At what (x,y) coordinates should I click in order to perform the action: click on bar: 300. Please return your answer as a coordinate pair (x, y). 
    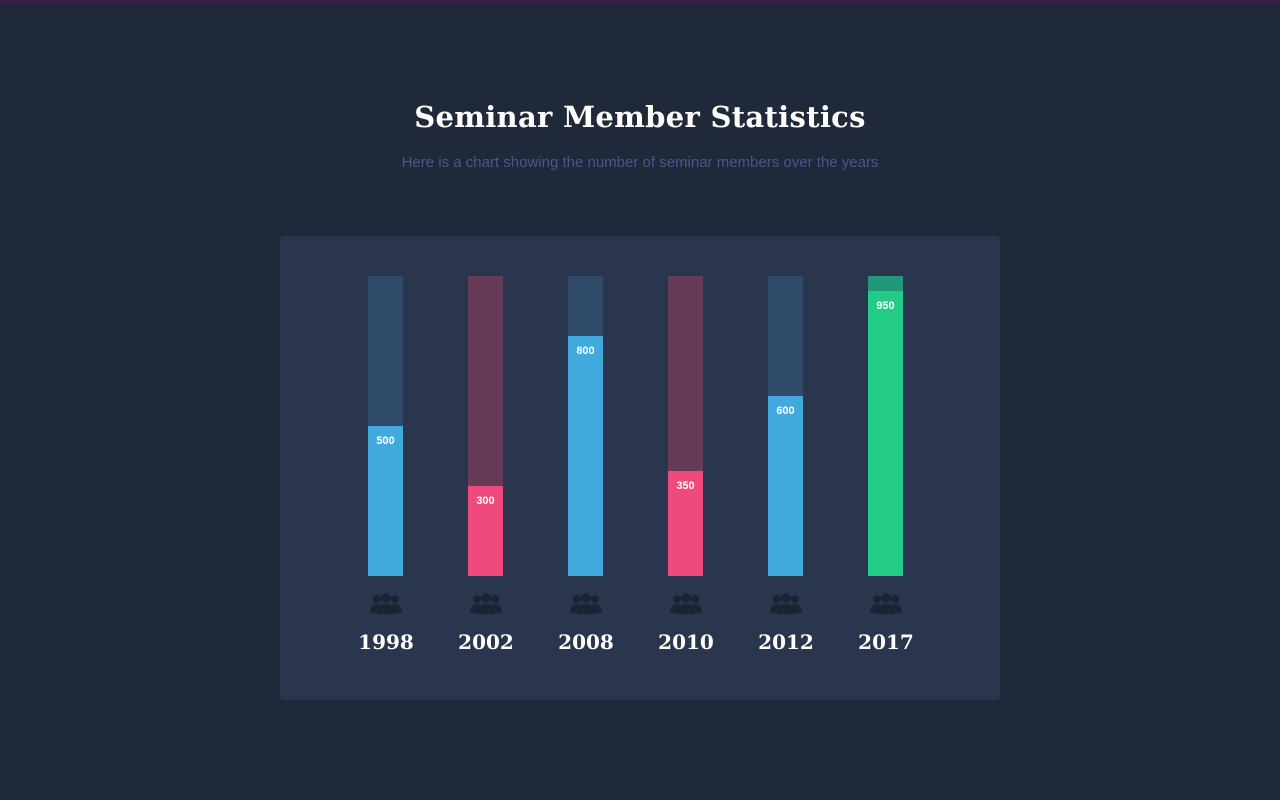
    Looking at the image, I should click on (485, 531).